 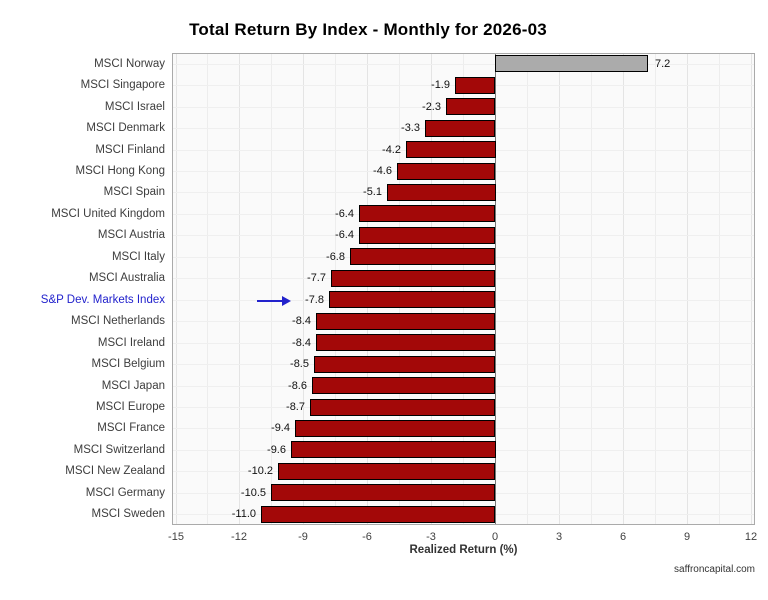 What do you see at coordinates (303, 537) in the screenshot?
I see `x-tick-label: -9` at bounding box center [303, 537].